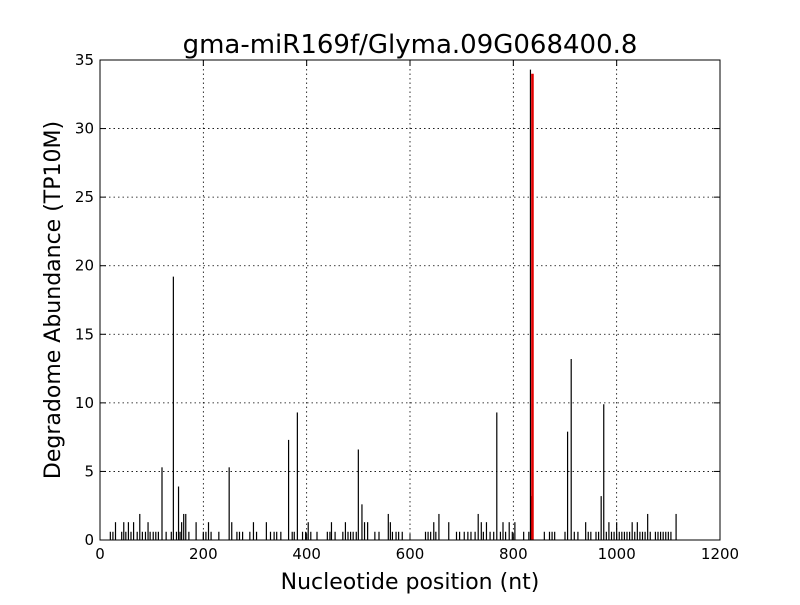 The height and width of the screenshot is (605, 800). Describe the element at coordinates (410, 582) in the screenshot. I see `x-axis-label: Nucleotide position (nt)` at that location.